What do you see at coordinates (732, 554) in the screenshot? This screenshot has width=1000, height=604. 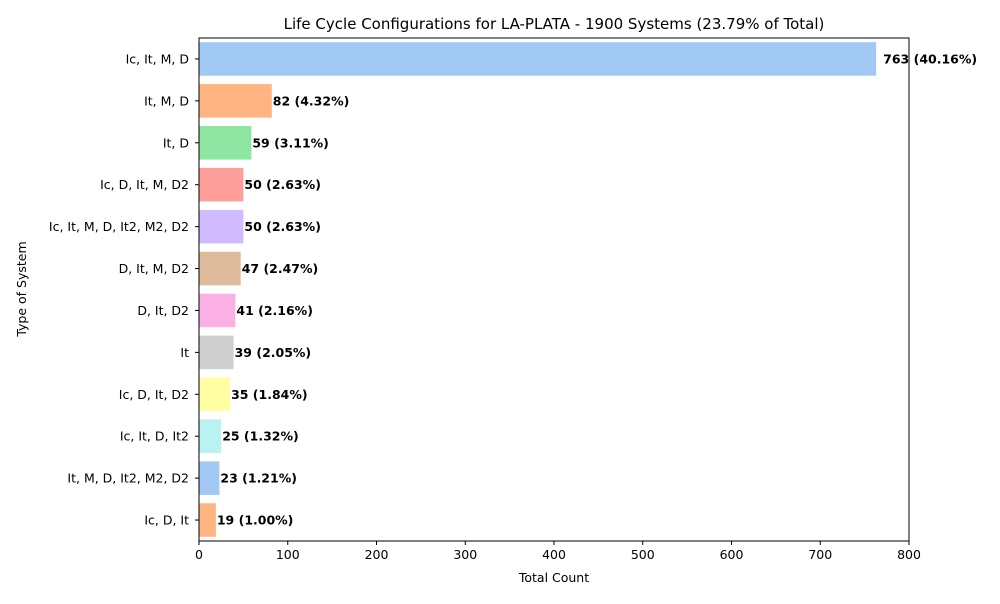 I see `x-tick-label: 600` at bounding box center [732, 554].